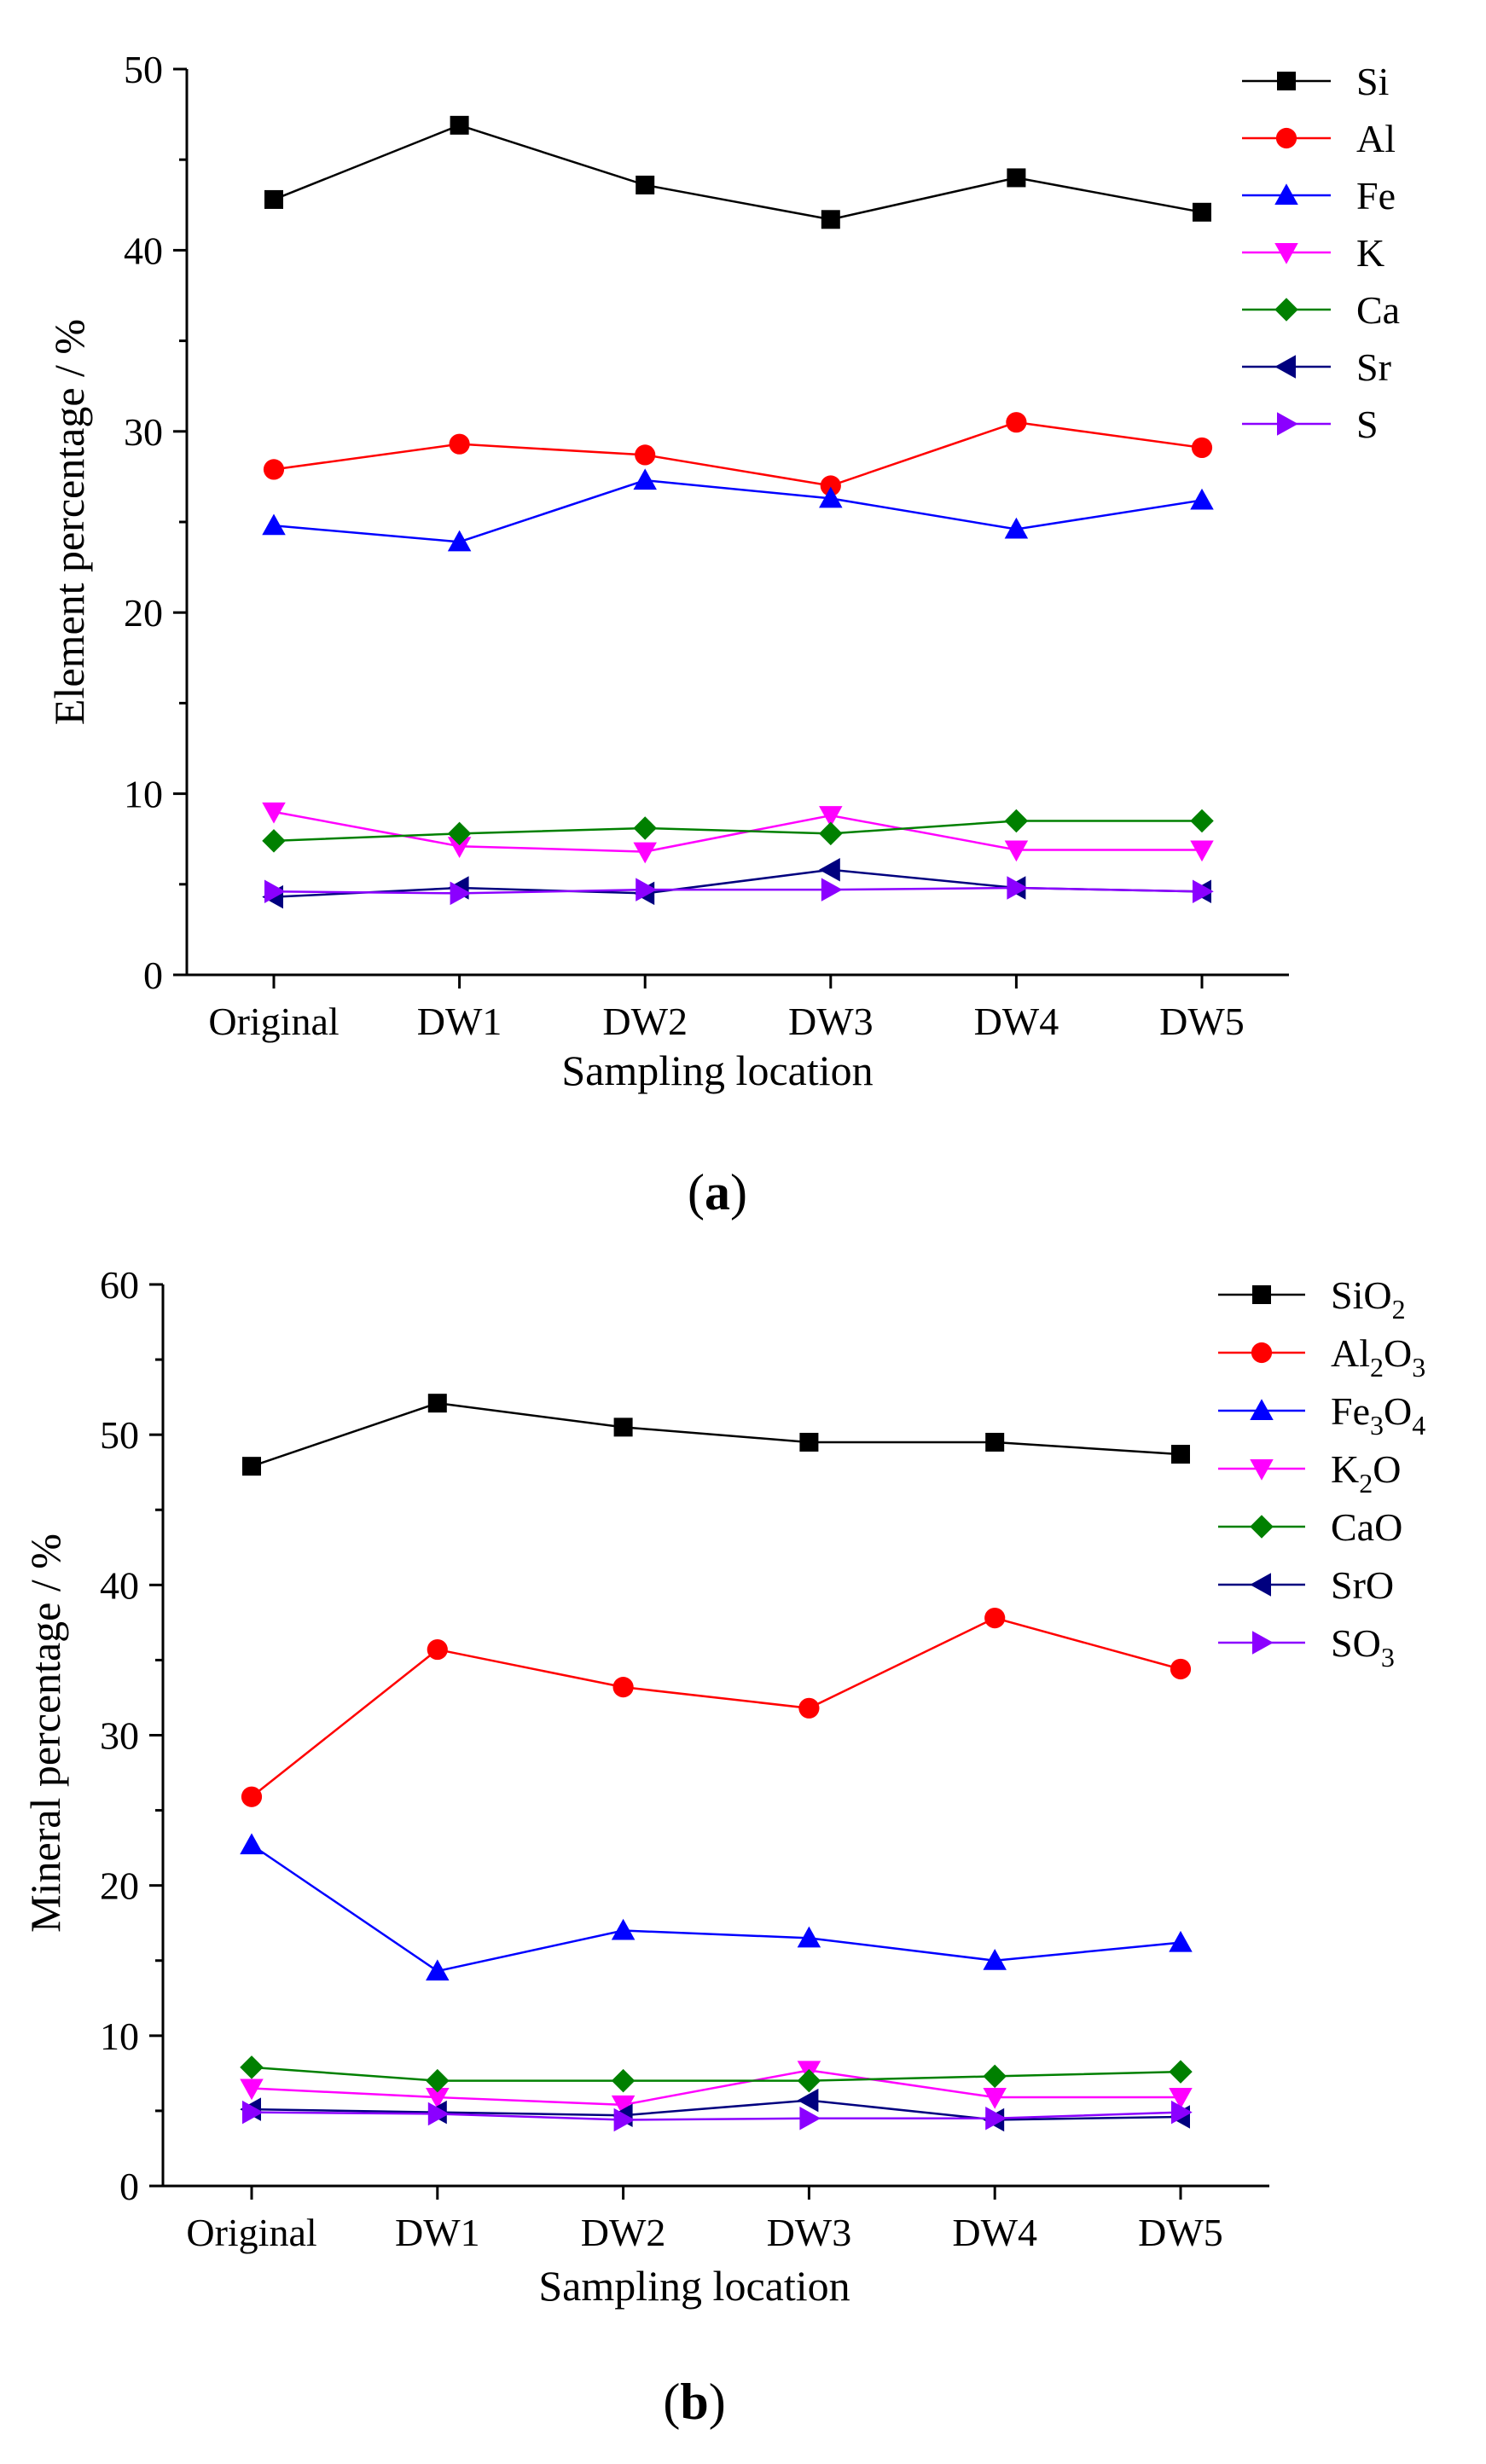 The width and height of the screenshot is (1486, 2464). Describe the element at coordinates (1202, 1021) in the screenshot. I see `x-tick-label: DW5` at that location.